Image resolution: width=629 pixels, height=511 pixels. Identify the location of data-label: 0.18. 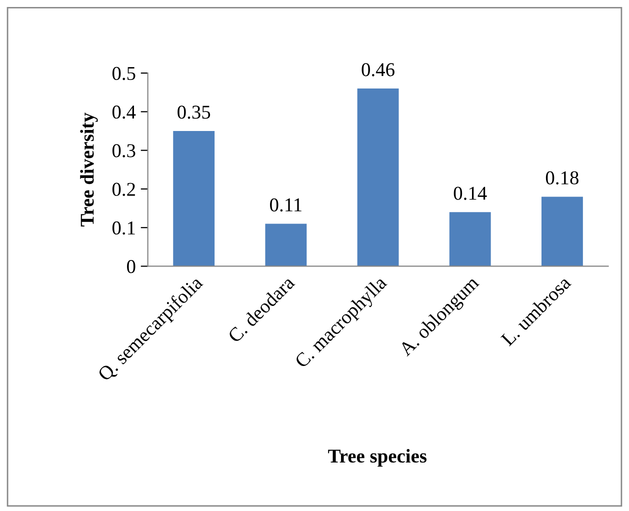
(562, 177).